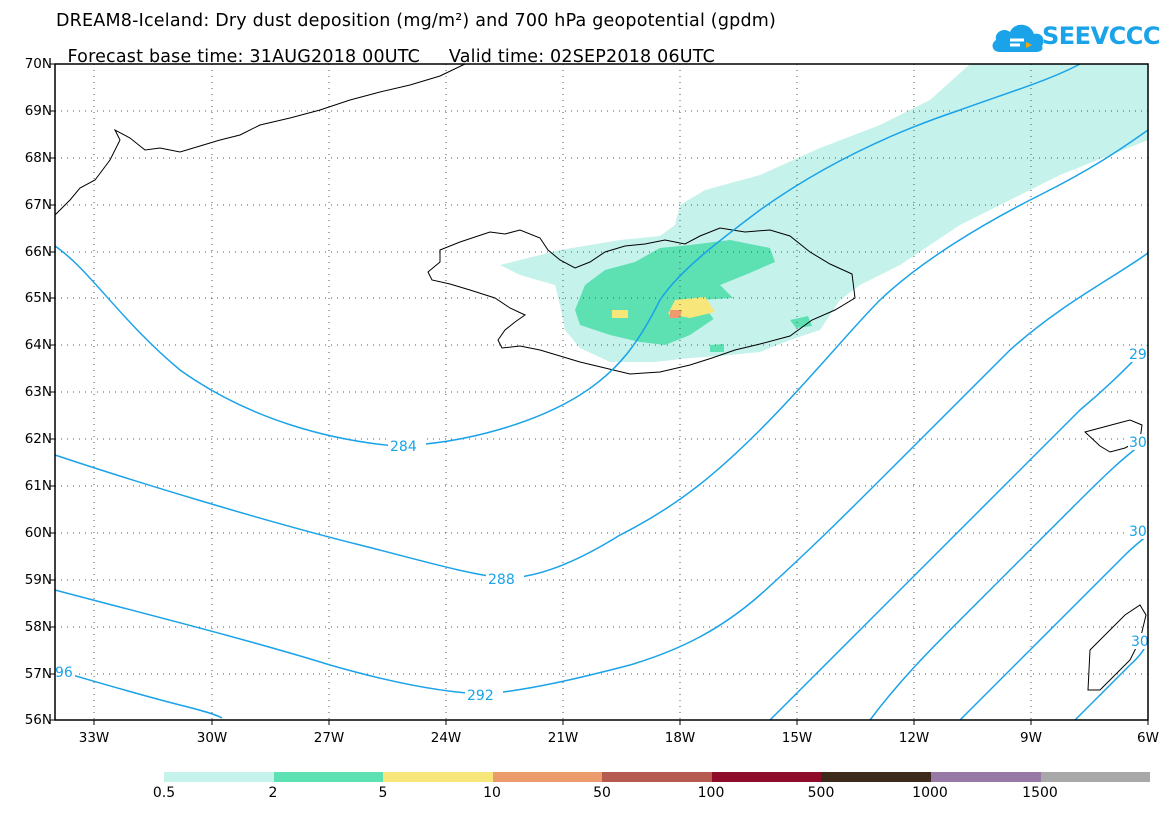 This screenshot has width=1175, height=815. I want to click on lat-label: 67N, so click(38, 205).